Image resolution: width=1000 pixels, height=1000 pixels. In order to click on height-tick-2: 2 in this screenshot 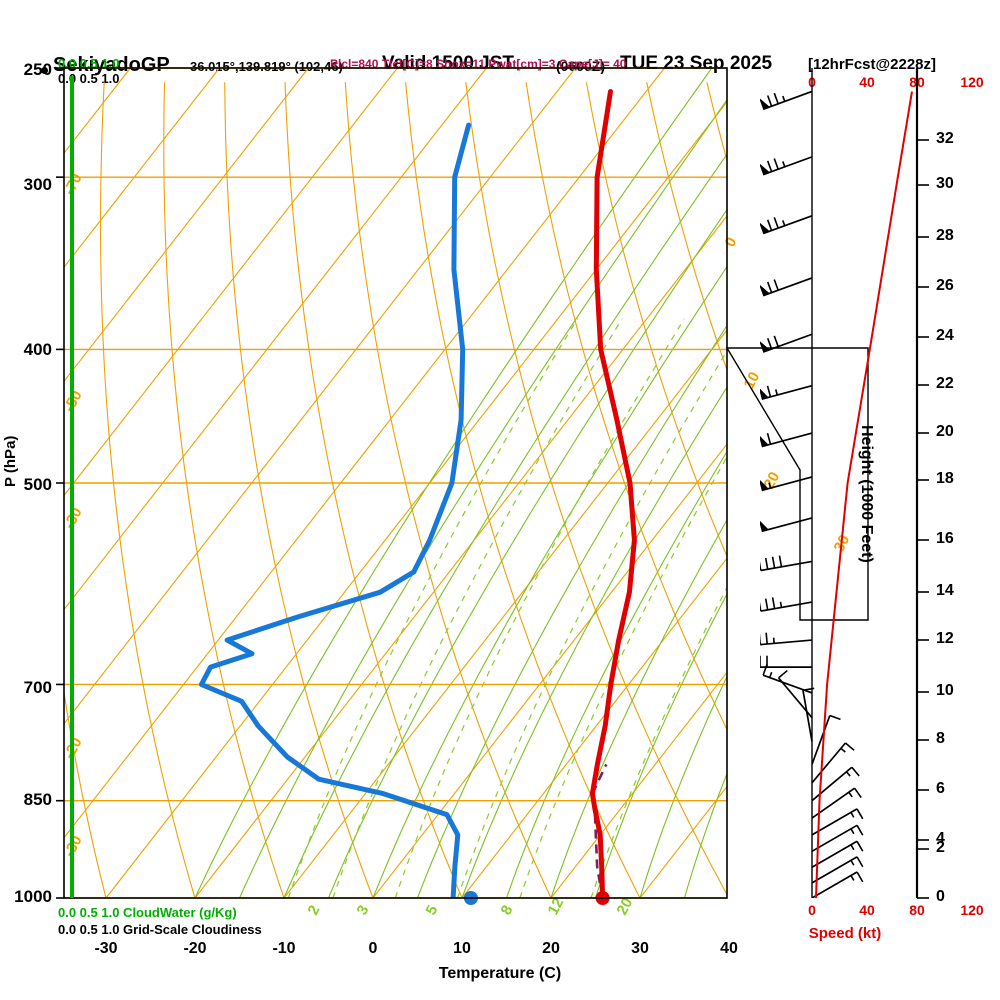, I will do `click(940, 847)`.